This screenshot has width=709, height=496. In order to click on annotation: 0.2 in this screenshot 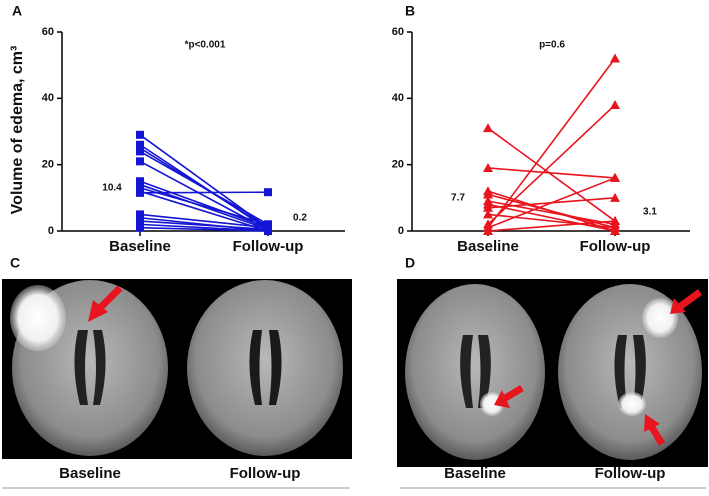, I will do `click(300, 218)`.